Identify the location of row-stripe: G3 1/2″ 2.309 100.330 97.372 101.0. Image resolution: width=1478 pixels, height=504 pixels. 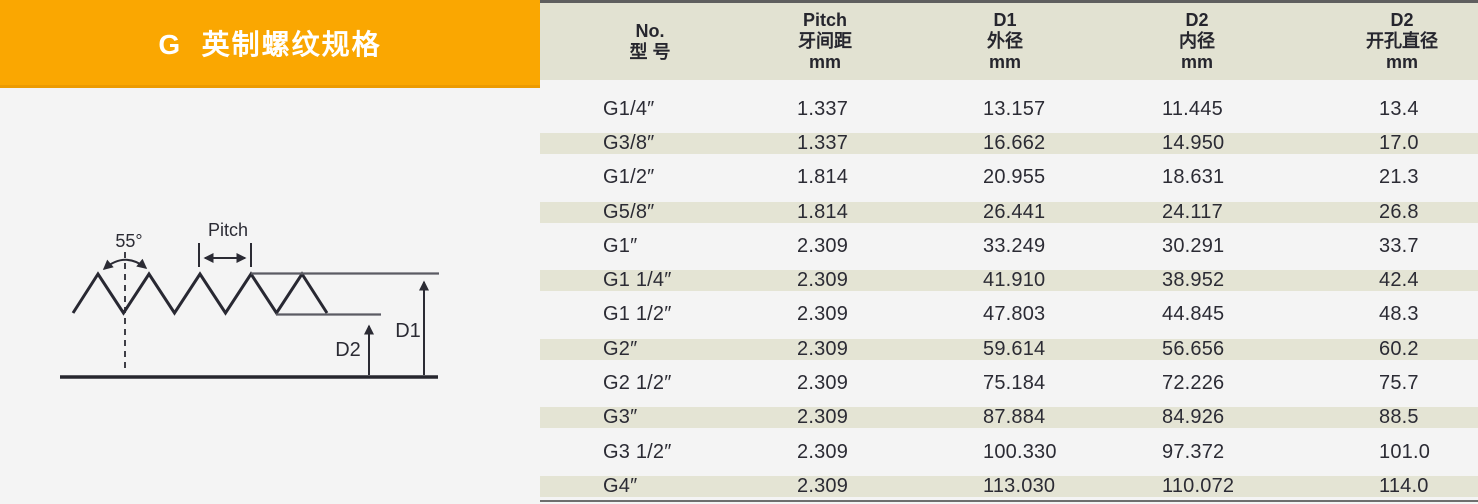
(1009, 451).